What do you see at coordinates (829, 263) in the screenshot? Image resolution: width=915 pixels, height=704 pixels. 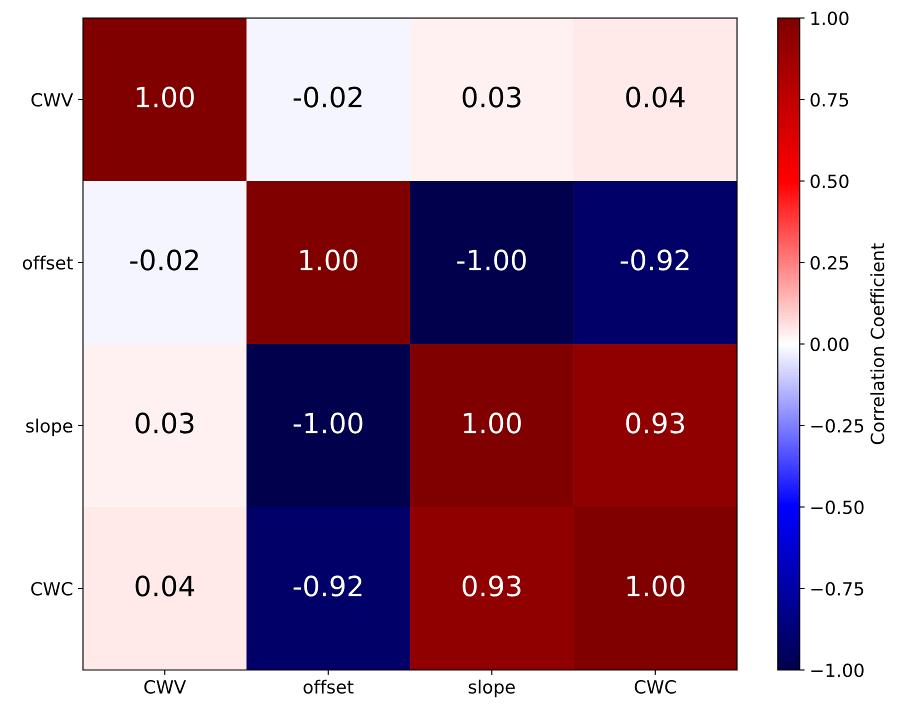 I see `color-bar-label: 0.25` at bounding box center [829, 263].